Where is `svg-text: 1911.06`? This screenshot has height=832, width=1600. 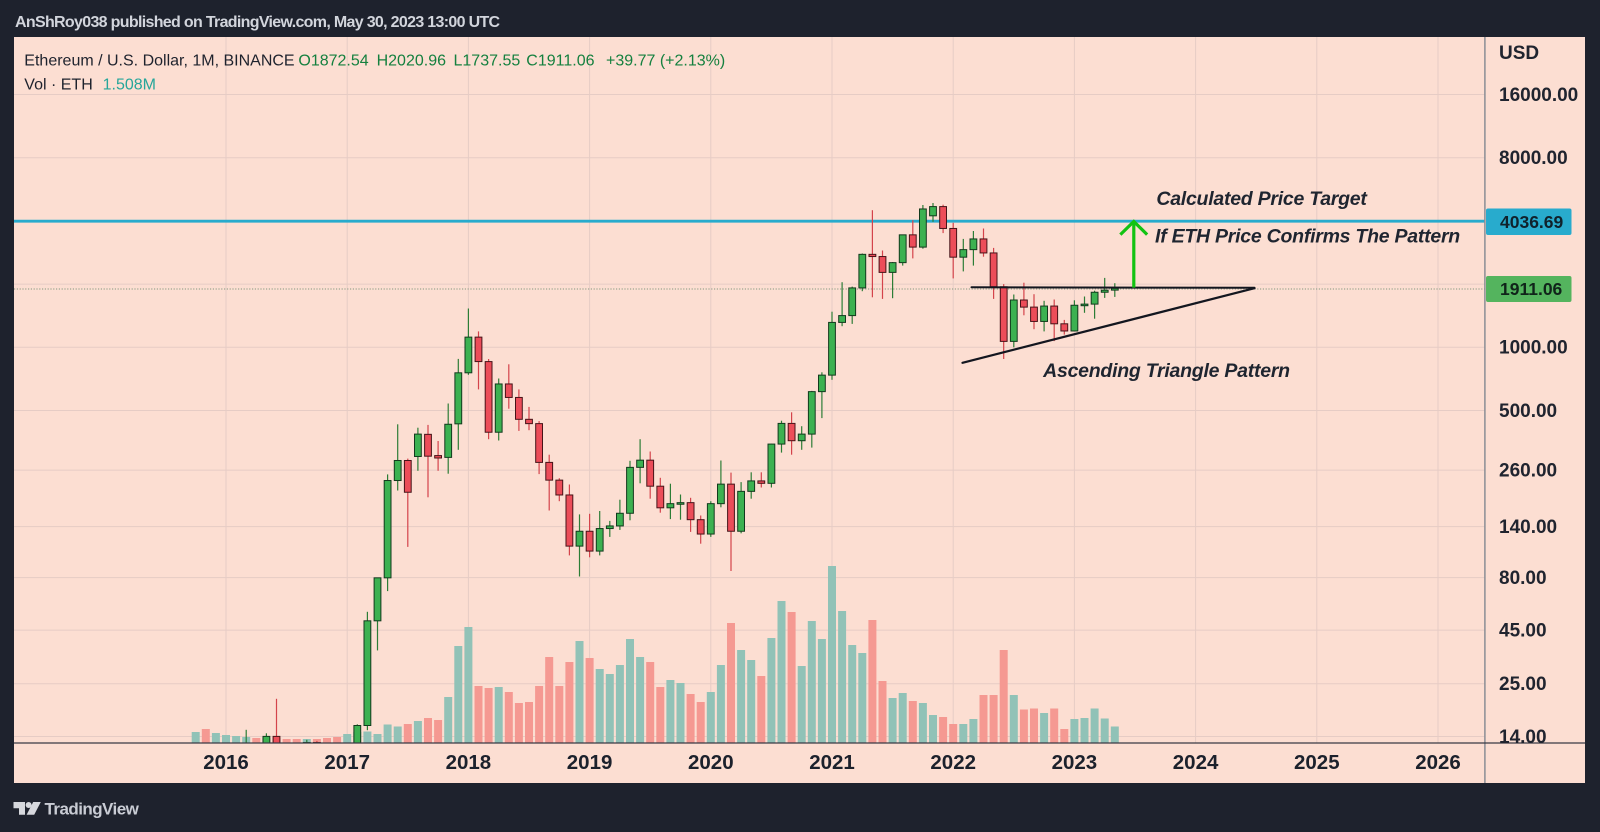
svg-text: 1911.06 is located at coordinates (1531, 289).